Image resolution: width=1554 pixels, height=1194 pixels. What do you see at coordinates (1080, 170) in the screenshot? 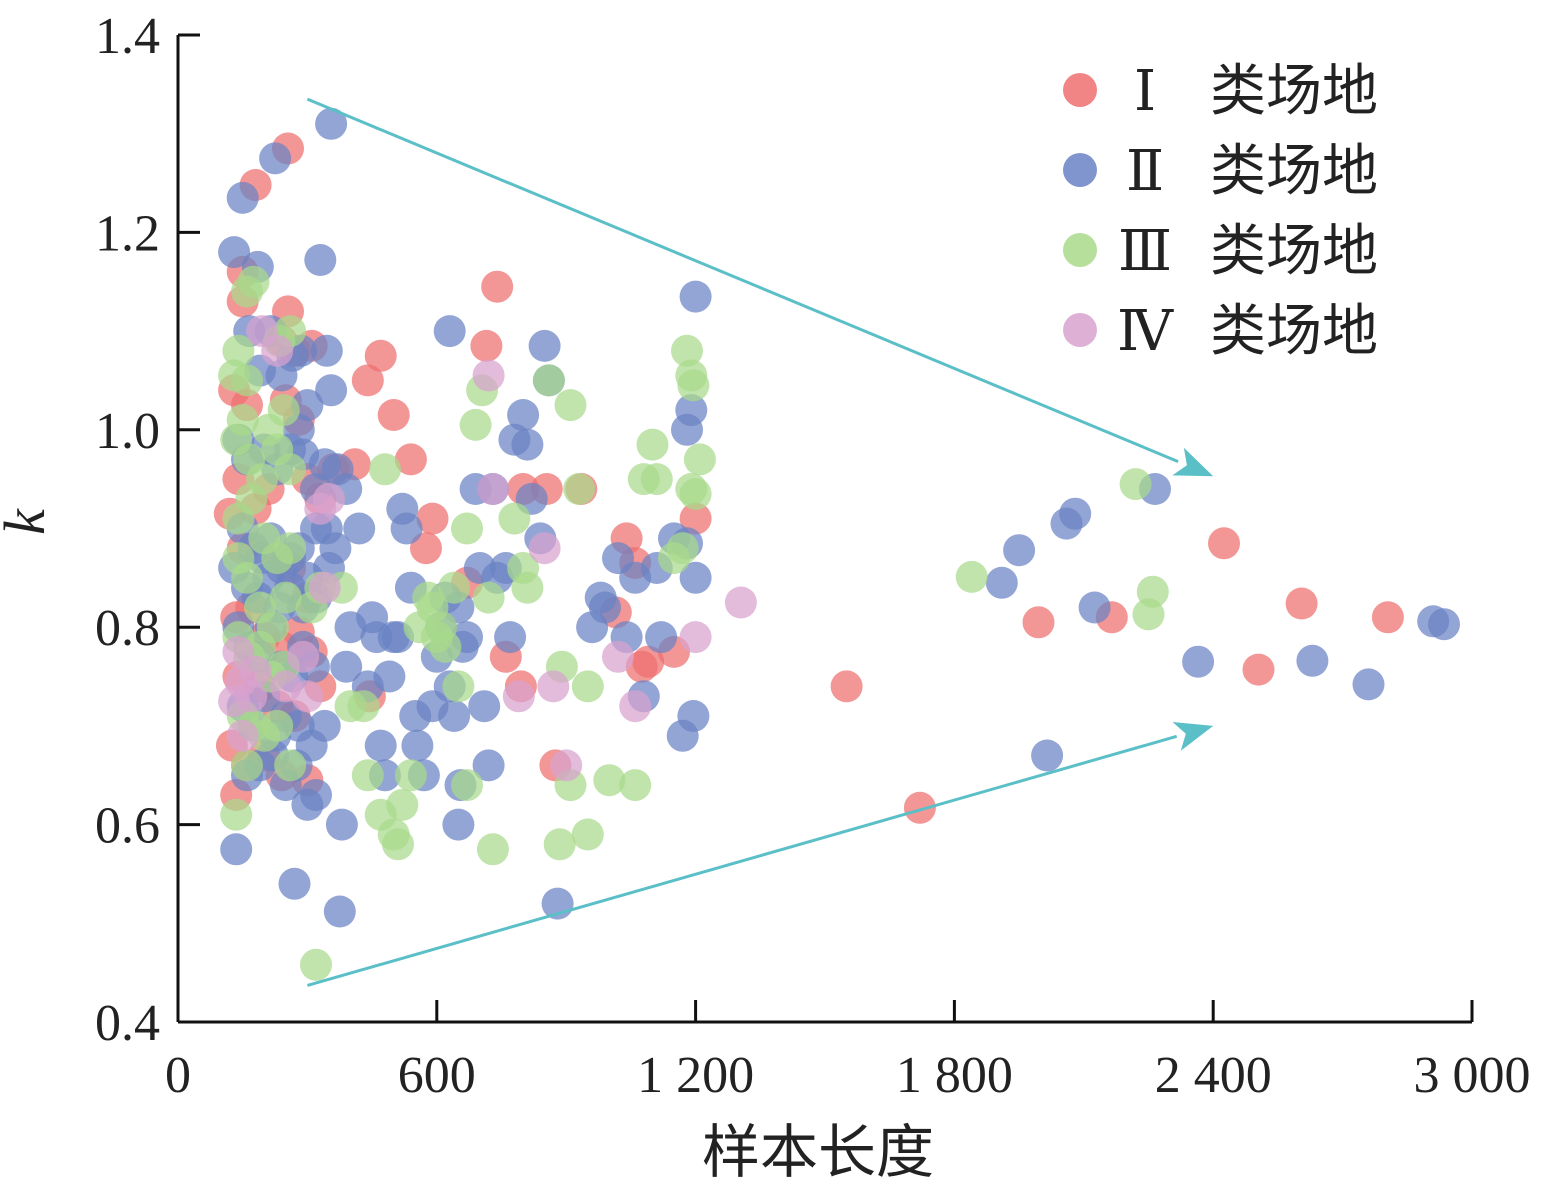
I see `legend-marker` at bounding box center [1080, 170].